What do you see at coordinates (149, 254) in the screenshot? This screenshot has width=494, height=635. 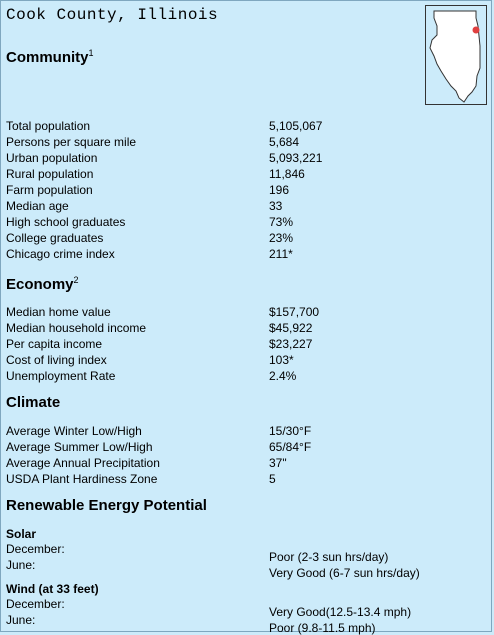 I see `table-row: Chicago crime index 211*` at bounding box center [149, 254].